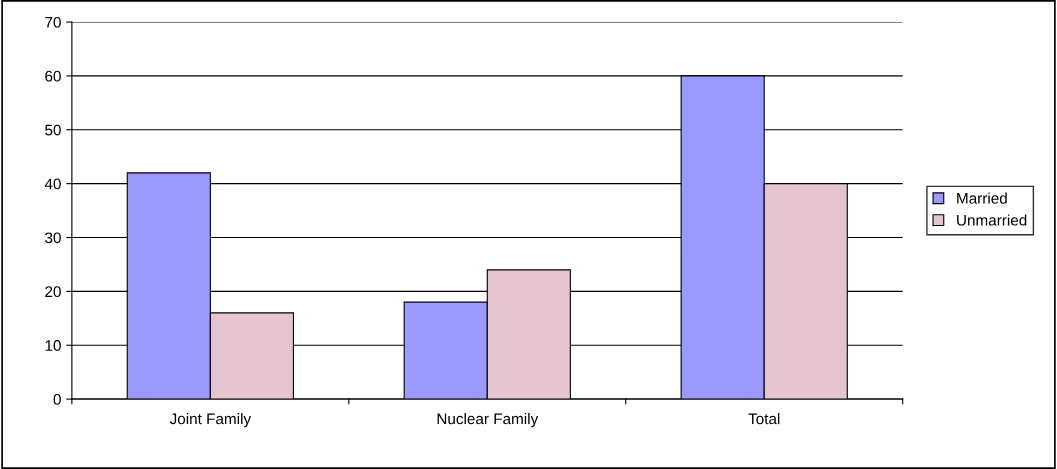 The image size is (1057, 469). Describe the element at coordinates (53, 76) in the screenshot. I see `y-tick-label: 60` at that location.